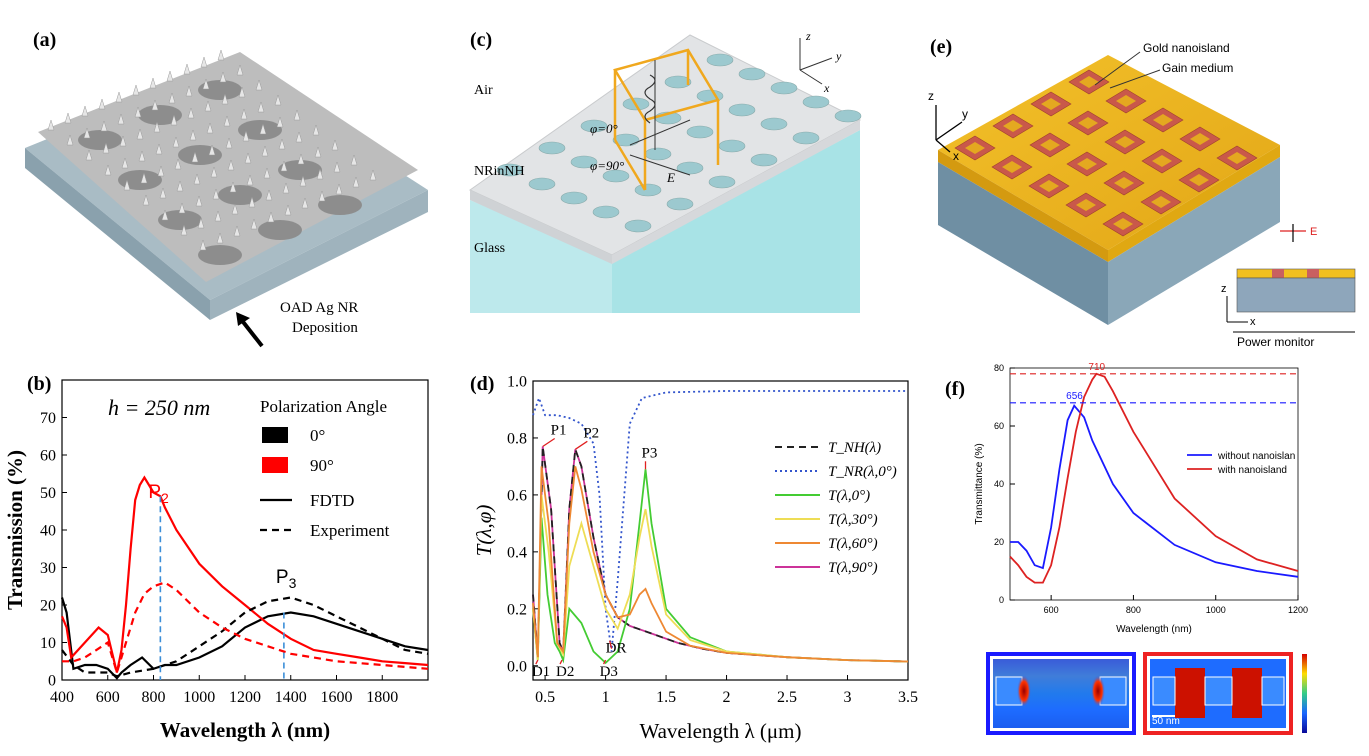 The height and width of the screenshot is (756, 1369). Describe the element at coordinates (1154, 629) in the screenshot. I see `x-axis-label: Wavelength (nm)` at that location.